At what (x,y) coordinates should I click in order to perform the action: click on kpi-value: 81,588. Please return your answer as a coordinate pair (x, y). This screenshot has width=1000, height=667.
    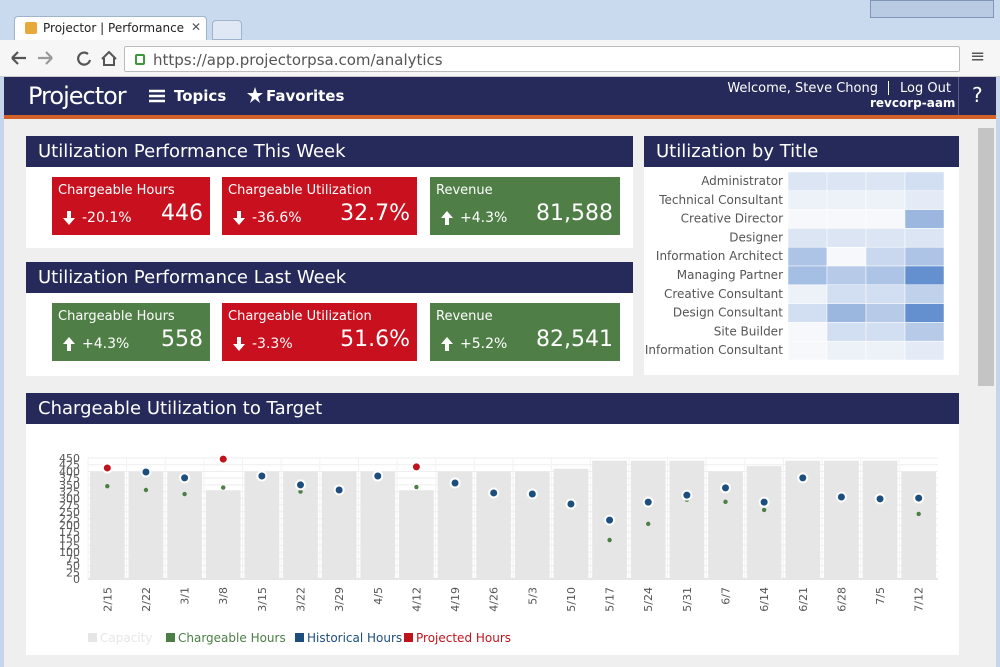
    Looking at the image, I should click on (574, 213).